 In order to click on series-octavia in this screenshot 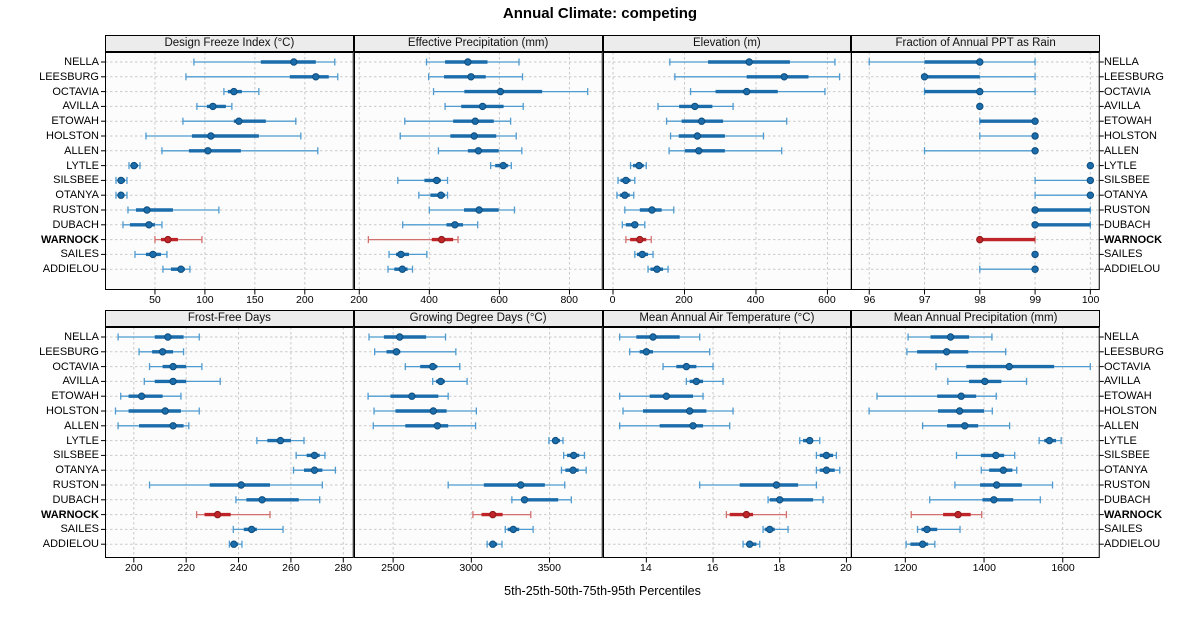, I will do `click(687, 366)`.